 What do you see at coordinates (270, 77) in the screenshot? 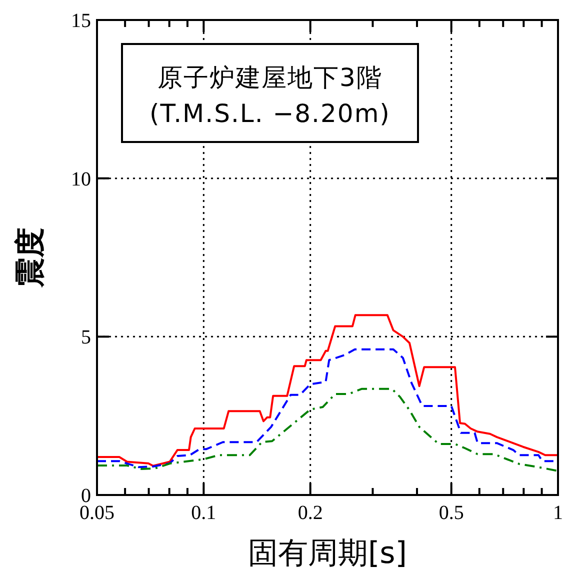
I see `annotation: 原子炉建屋地下3階` at bounding box center [270, 77].